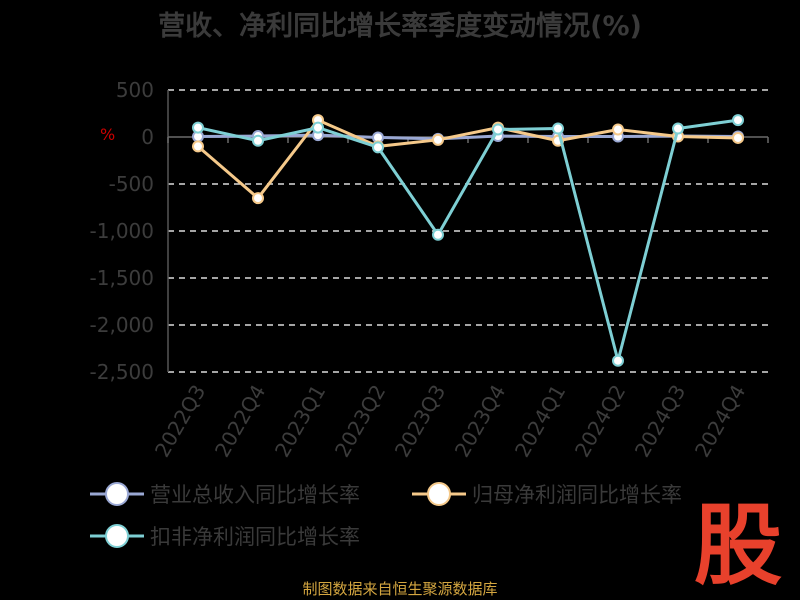 The image size is (800, 600). Describe the element at coordinates (122, 372) in the screenshot. I see `y-tick-label: -2,500` at that location.